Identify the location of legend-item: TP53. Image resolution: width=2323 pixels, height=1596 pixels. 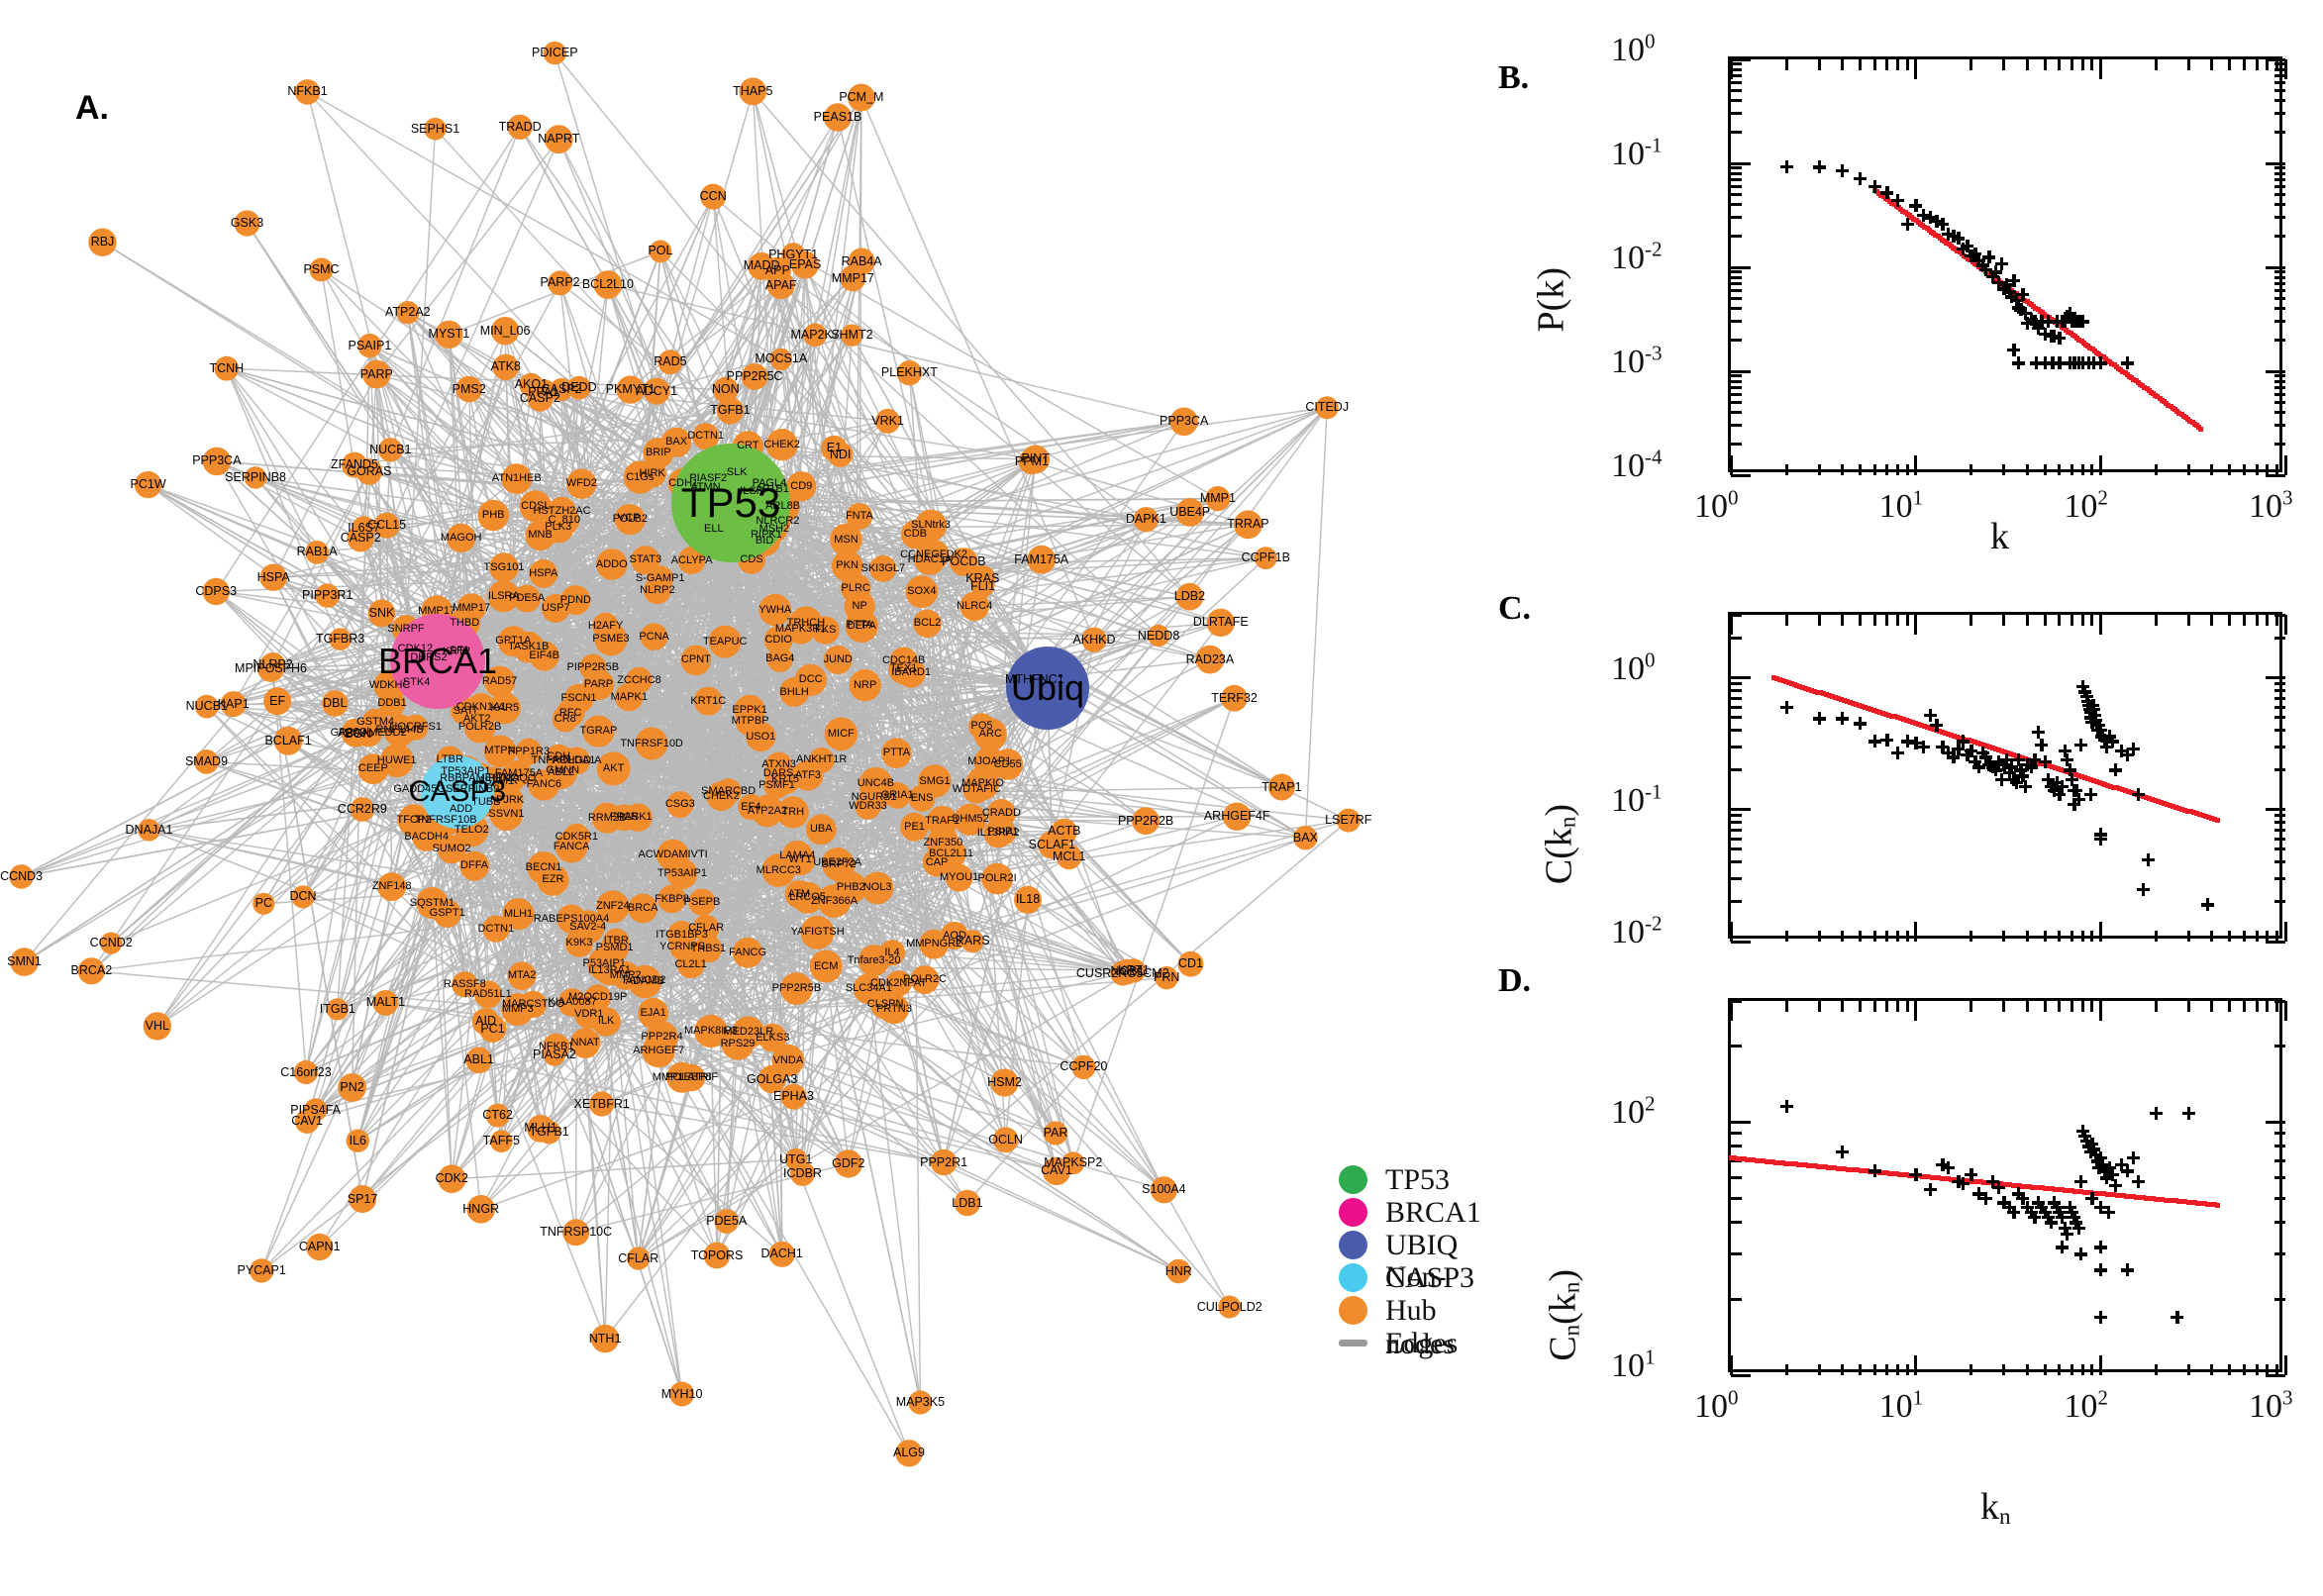
(1410, 1179).